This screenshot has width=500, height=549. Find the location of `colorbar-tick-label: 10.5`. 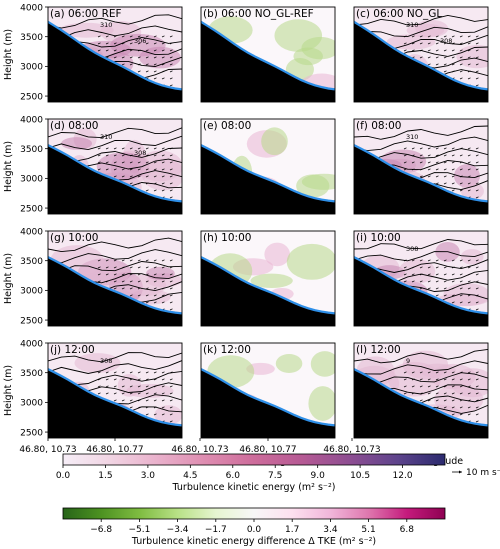

colorbar-tick-label: 10.5 is located at coordinates (360, 476).